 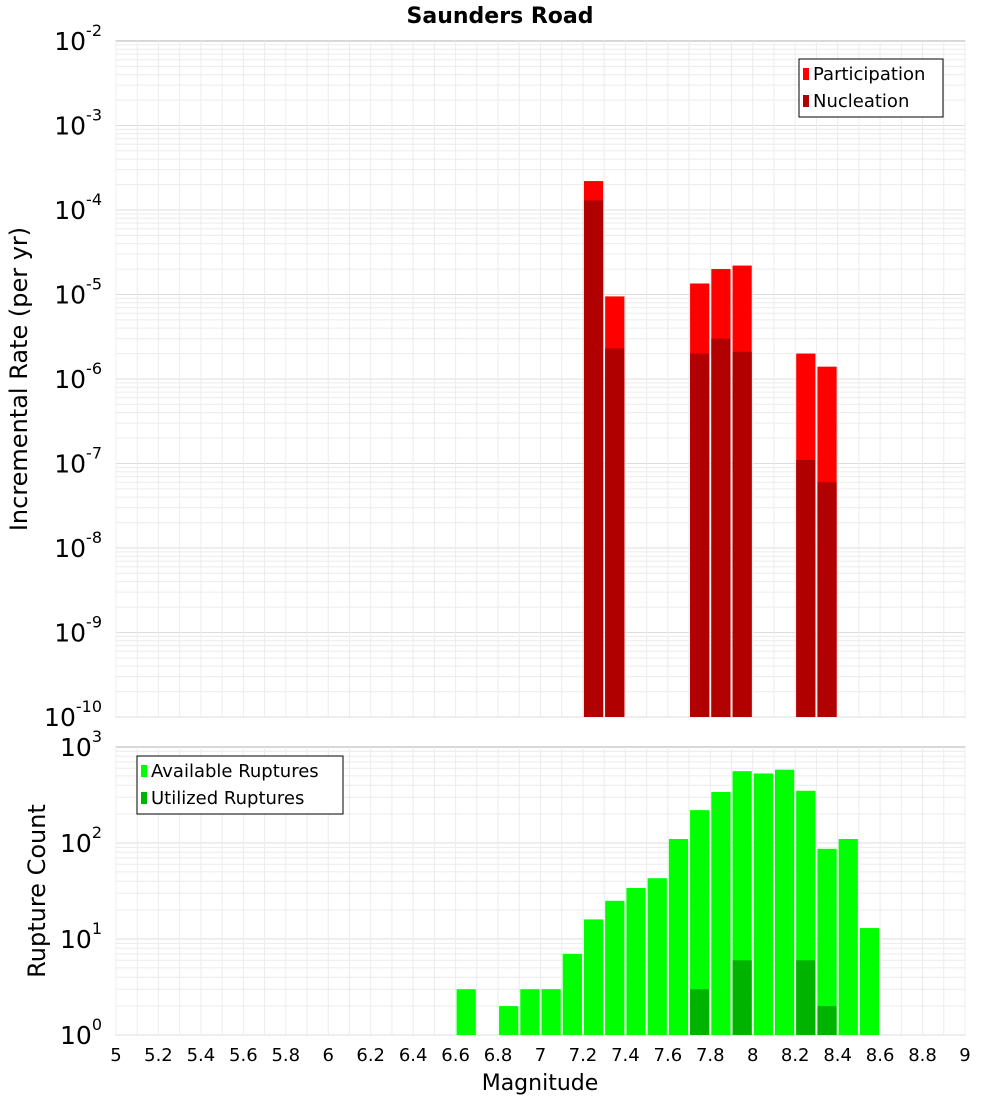 What do you see at coordinates (78, 123) in the screenshot?
I see `y-tick-label: 10⁻³` at bounding box center [78, 123].